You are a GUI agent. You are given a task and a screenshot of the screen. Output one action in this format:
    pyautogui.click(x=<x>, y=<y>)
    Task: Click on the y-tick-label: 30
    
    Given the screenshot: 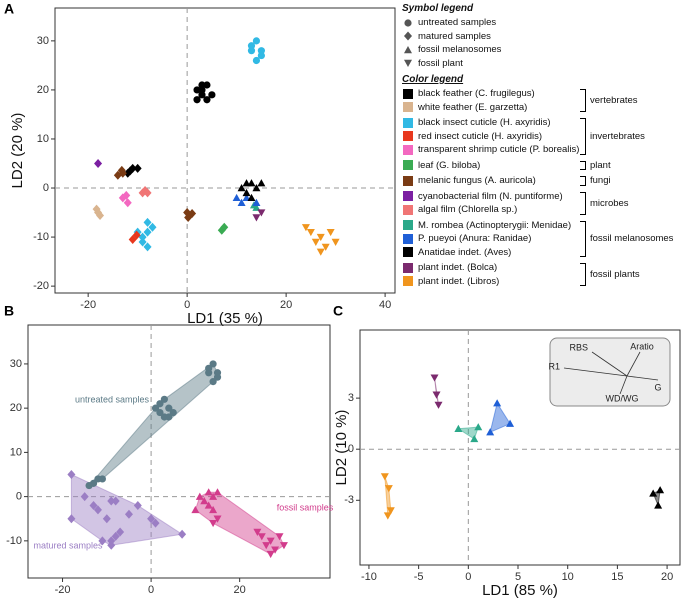 What is the action you would take?
    pyautogui.click(x=16, y=364)
    